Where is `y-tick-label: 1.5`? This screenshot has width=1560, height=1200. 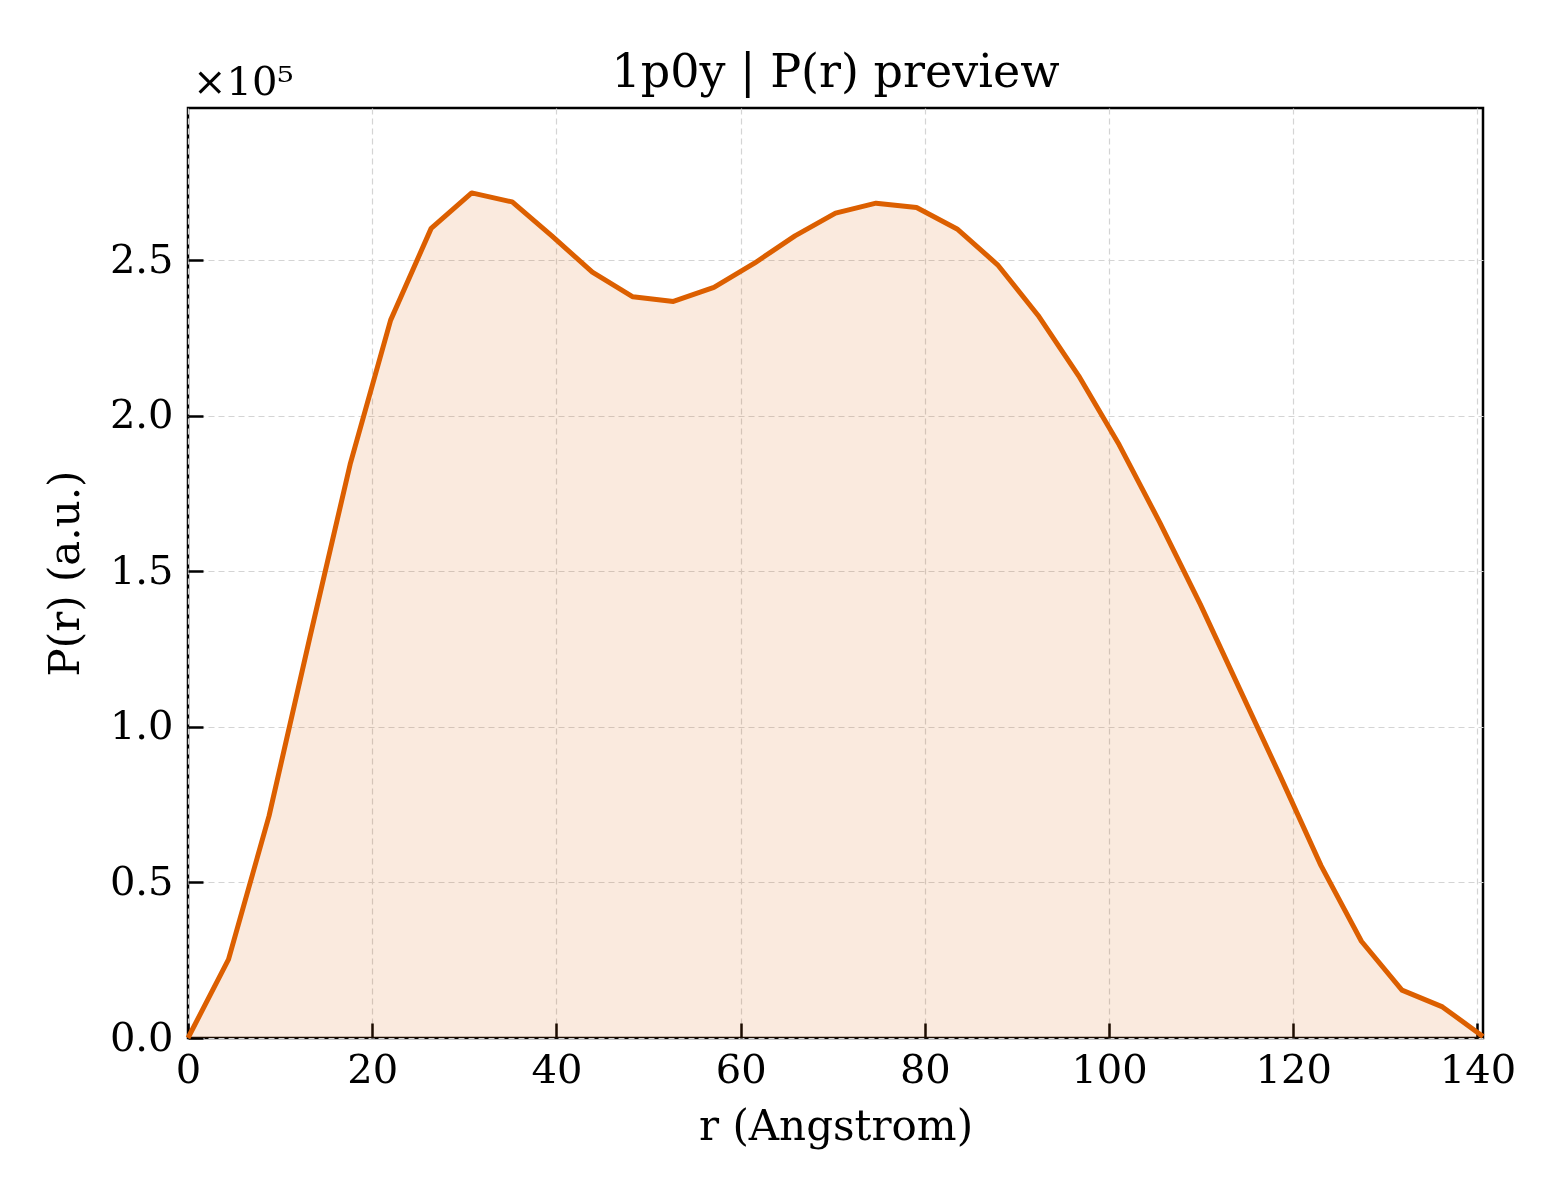
y-tick-label: 1.5 is located at coordinates (141, 569).